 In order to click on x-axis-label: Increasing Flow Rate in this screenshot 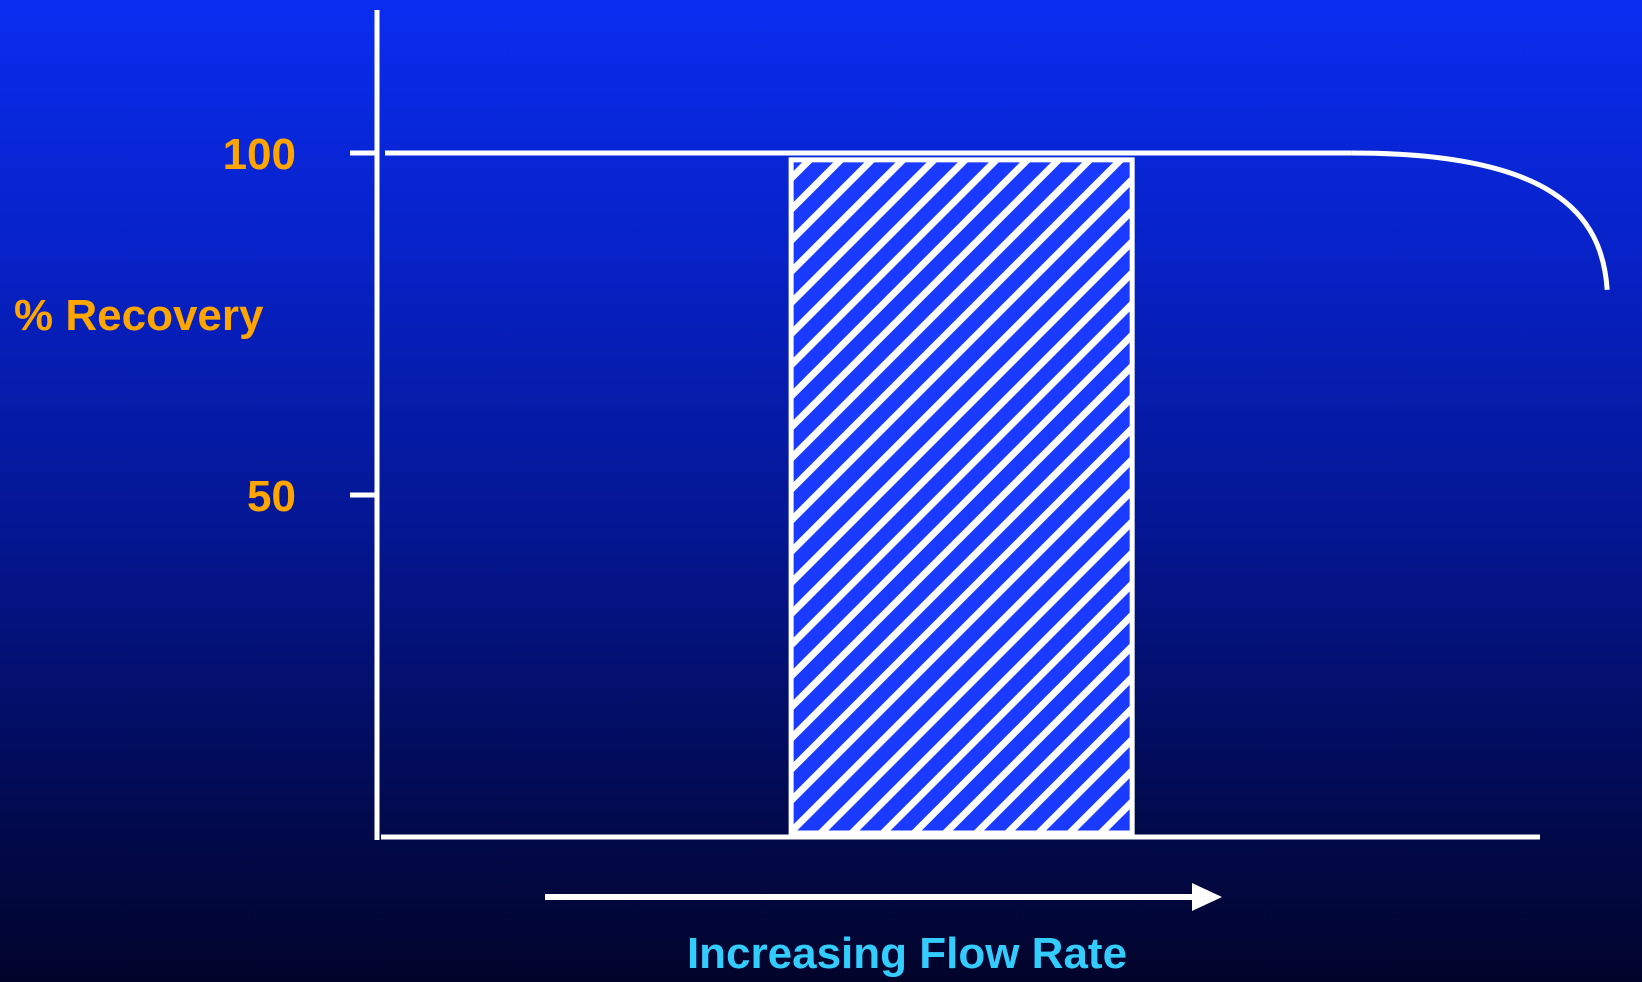, I will do `click(907, 953)`.